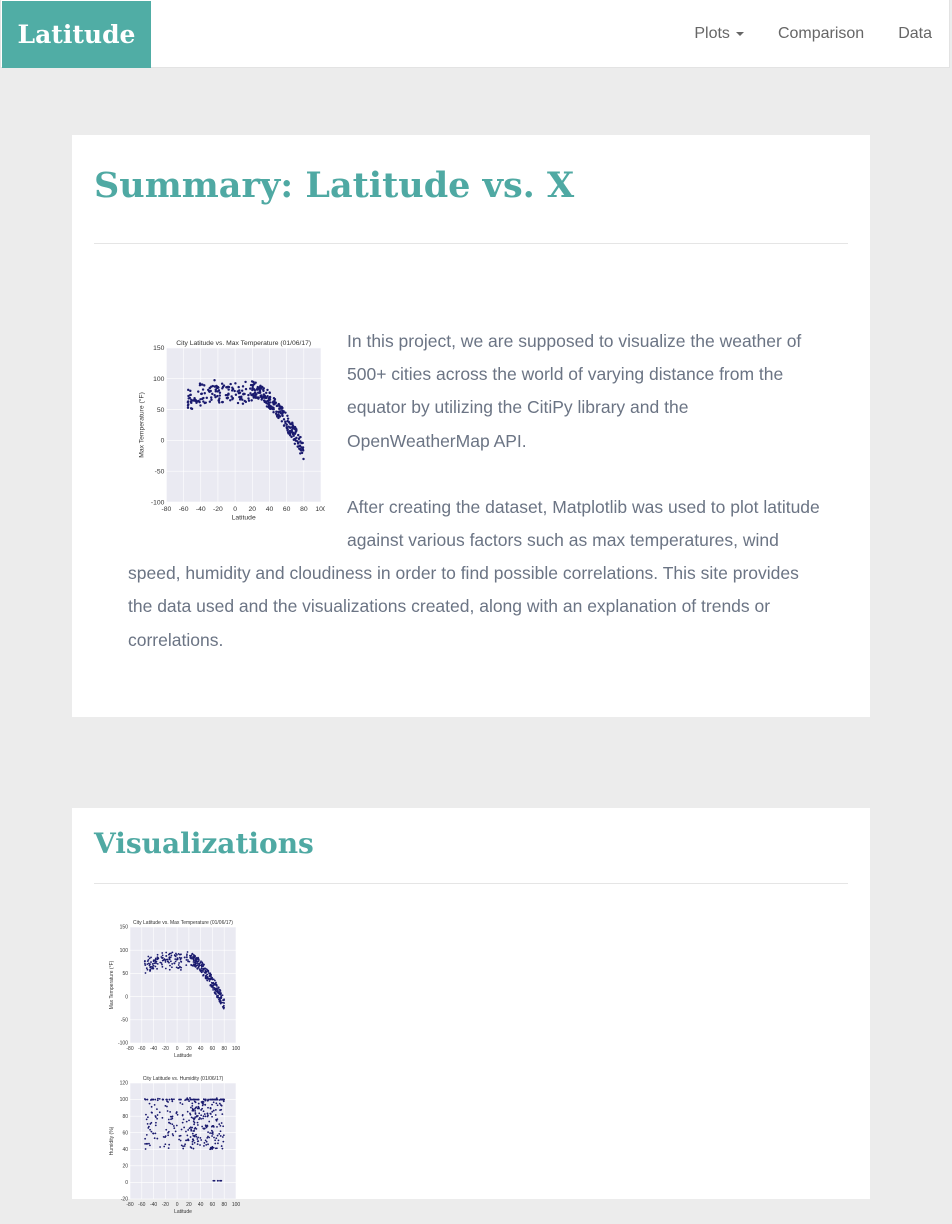 This screenshot has width=952, height=1224. What do you see at coordinates (76, 34) in the screenshot?
I see `brand-logo-link: Latitude` at bounding box center [76, 34].